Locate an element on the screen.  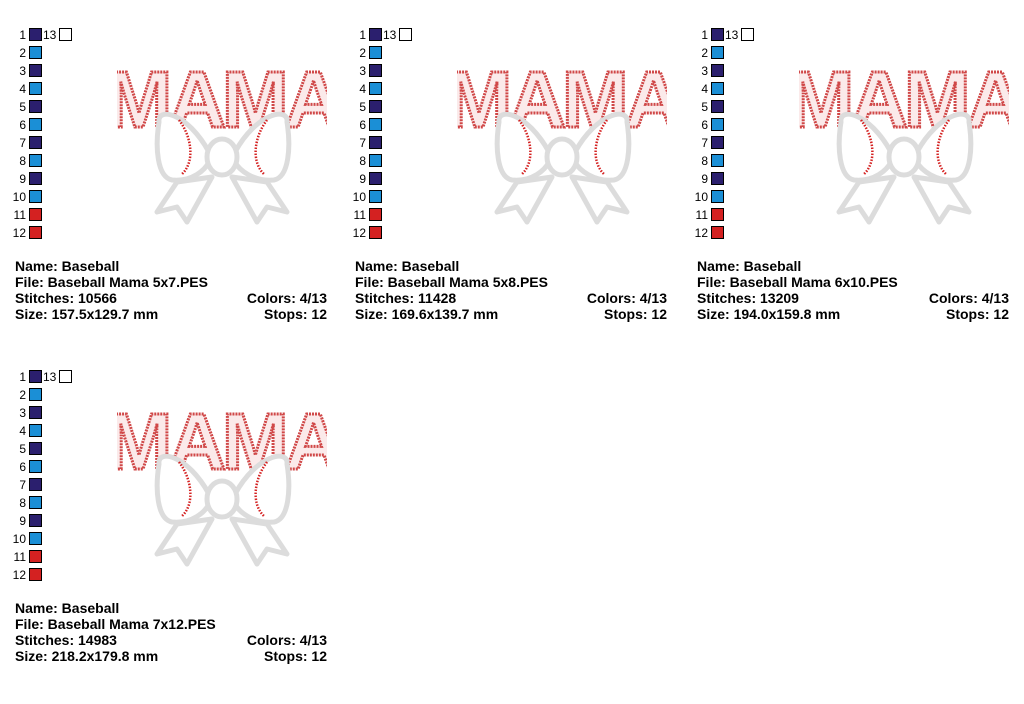
file-name: File: Baseball Mama 6x10.PES is located at coordinates (797, 282).